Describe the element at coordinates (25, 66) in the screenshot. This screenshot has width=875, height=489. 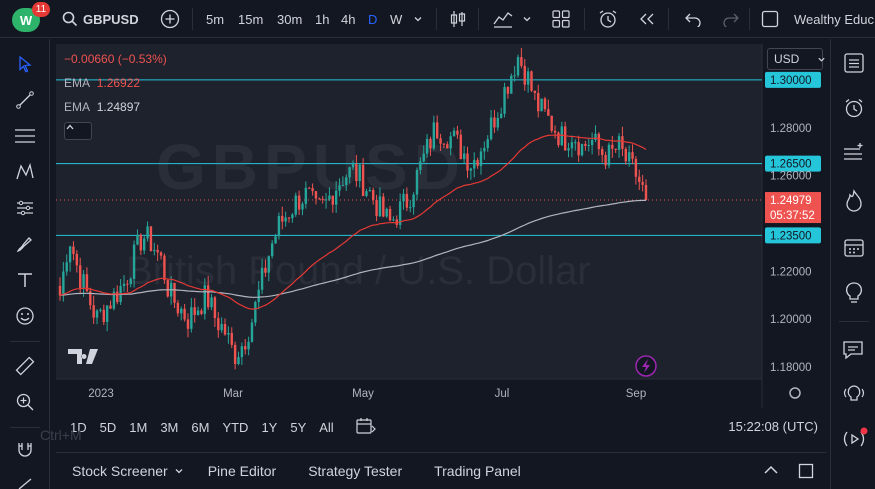
I see `cursor-tool` at that location.